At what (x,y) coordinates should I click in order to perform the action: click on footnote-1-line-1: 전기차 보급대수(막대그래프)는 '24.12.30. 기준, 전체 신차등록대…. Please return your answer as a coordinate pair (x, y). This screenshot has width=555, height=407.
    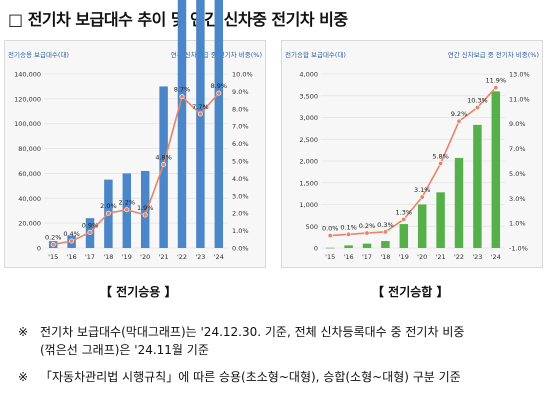
    Looking at the image, I should click on (252, 332).